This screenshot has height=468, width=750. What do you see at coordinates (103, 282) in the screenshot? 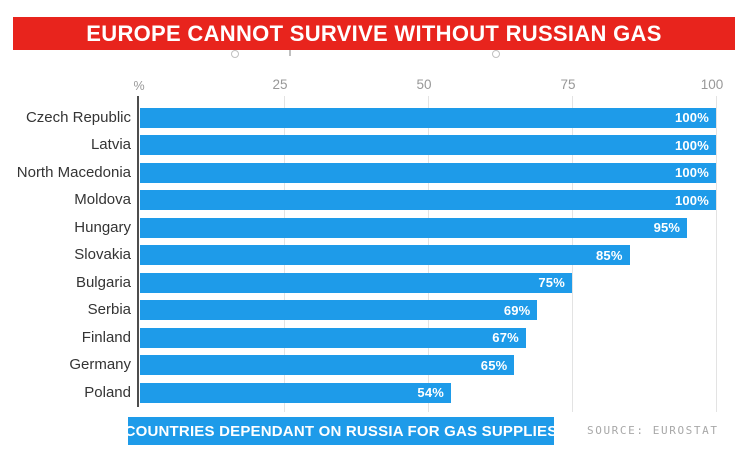
I see `country-label: Bulgaria` at bounding box center [103, 282].